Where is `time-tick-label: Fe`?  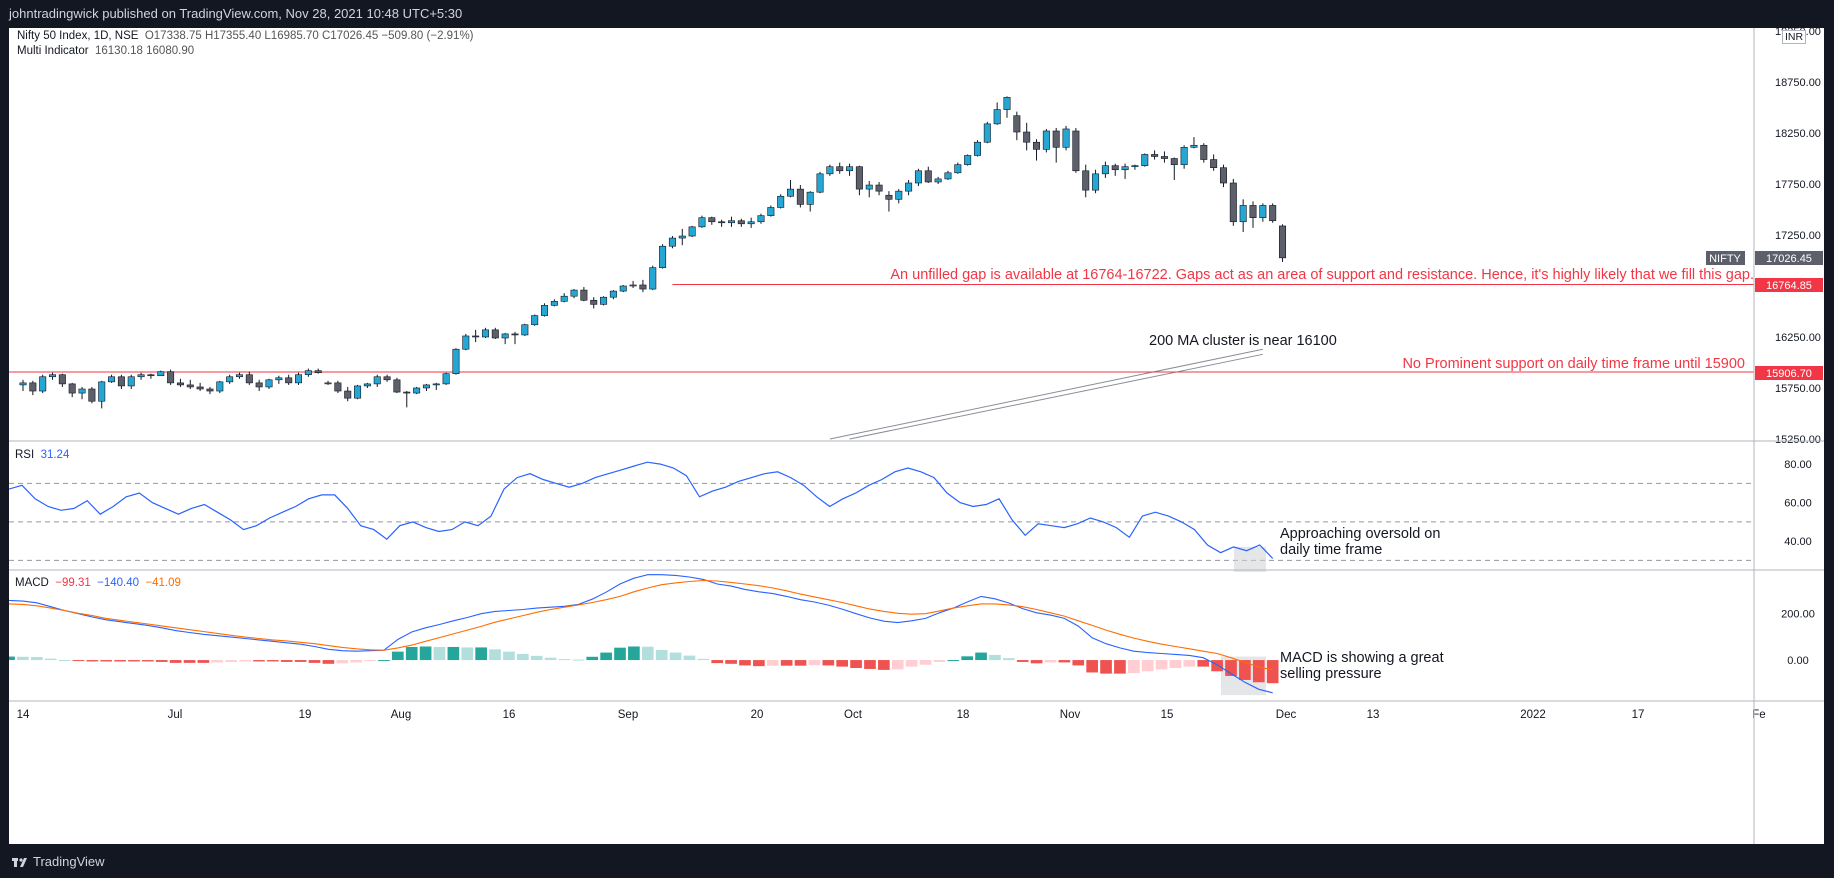 time-tick-label: Fe is located at coordinates (1758, 715).